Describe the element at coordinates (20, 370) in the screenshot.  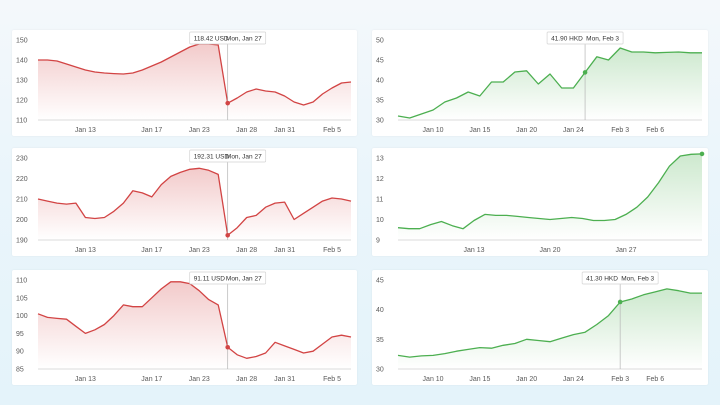
I see `y-tick-label: 85` at that location.